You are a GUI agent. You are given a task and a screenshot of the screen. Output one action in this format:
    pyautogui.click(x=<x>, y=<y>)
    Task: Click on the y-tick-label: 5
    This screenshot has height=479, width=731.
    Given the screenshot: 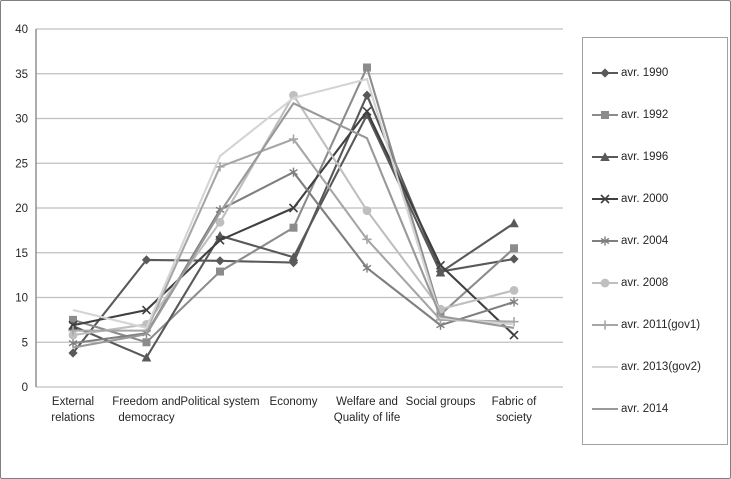 What is the action you would take?
    pyautogui.click(x=25, y=343)
    